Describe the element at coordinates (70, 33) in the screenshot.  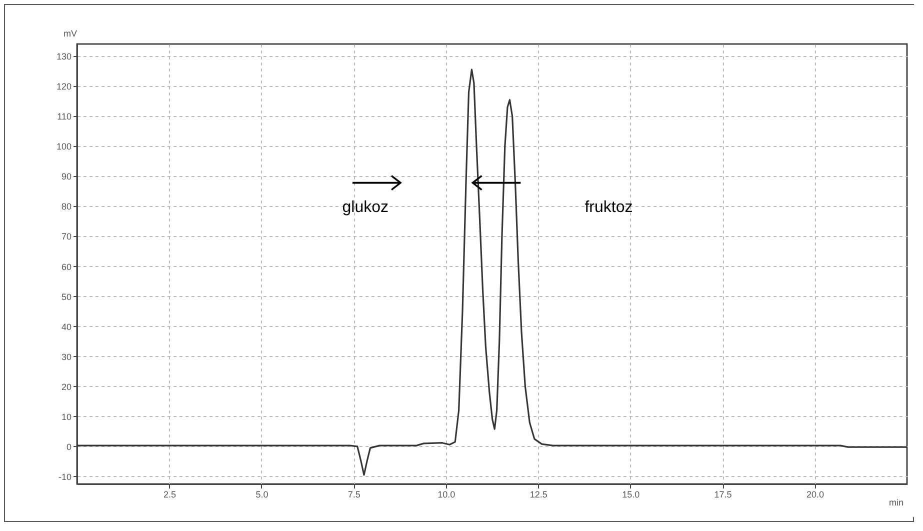
I see `y-axis-title: mV` at that location.